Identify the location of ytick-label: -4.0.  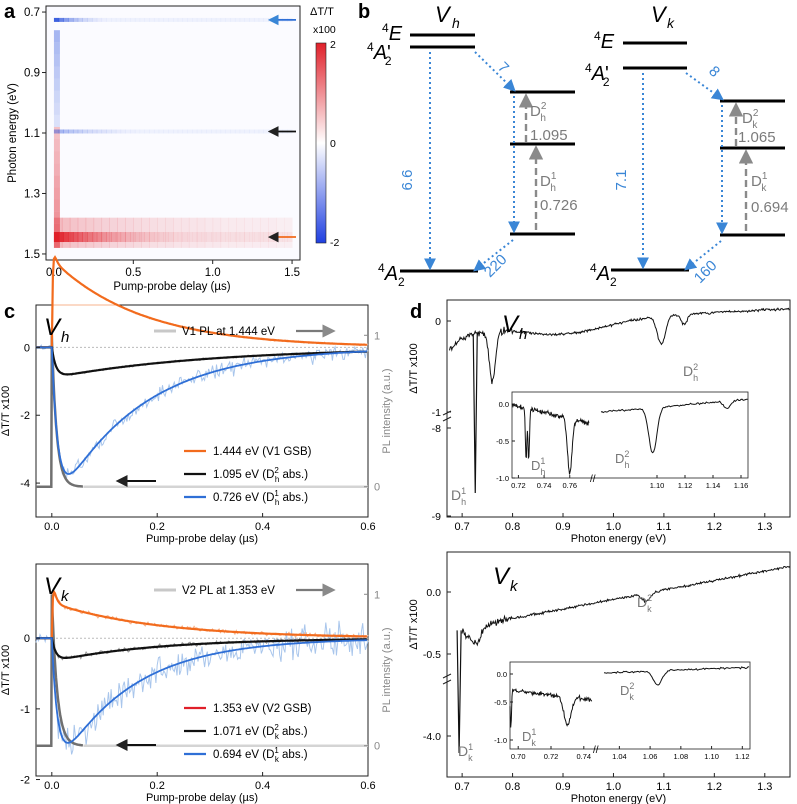
(432, 737).